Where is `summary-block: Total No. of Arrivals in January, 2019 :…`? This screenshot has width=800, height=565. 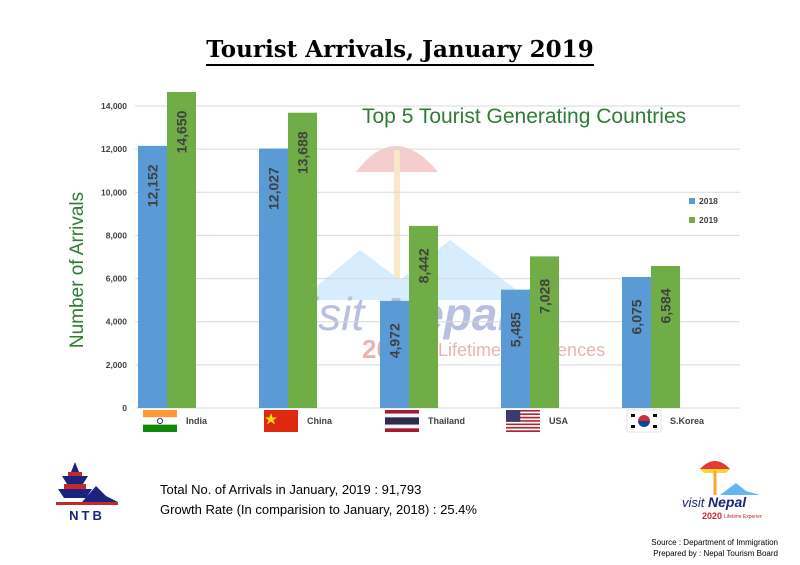 summary-block: Total No. of Arrivals in January, 2019 :… is located at coordinates (318, 500).